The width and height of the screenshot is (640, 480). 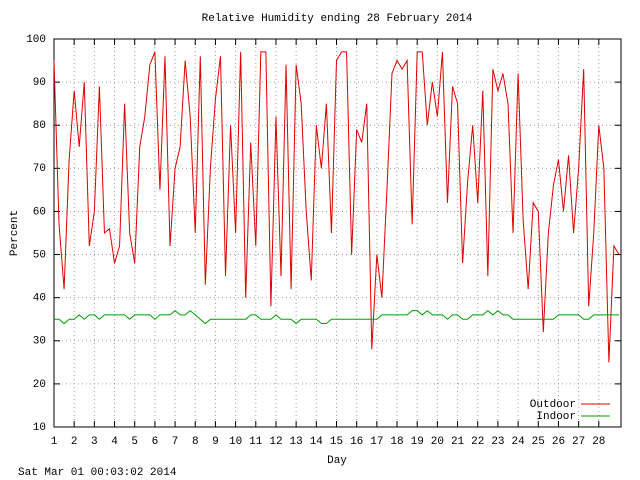 What do you see at coordinates (39, 342) in the screenshot?
I see `y-tick-label: 30` at bounding box center [39, 342].